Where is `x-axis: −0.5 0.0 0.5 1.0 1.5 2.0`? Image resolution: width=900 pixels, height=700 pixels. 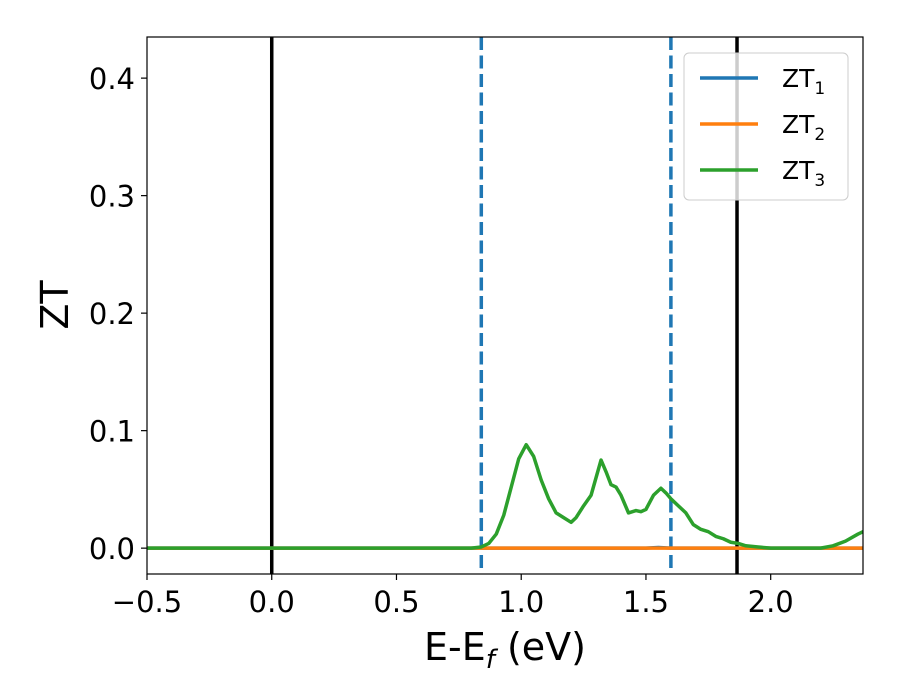 x-axis: −0.5 0.0 0.5 1.0 1.5 2.0 is located at coordinates (453, 596).